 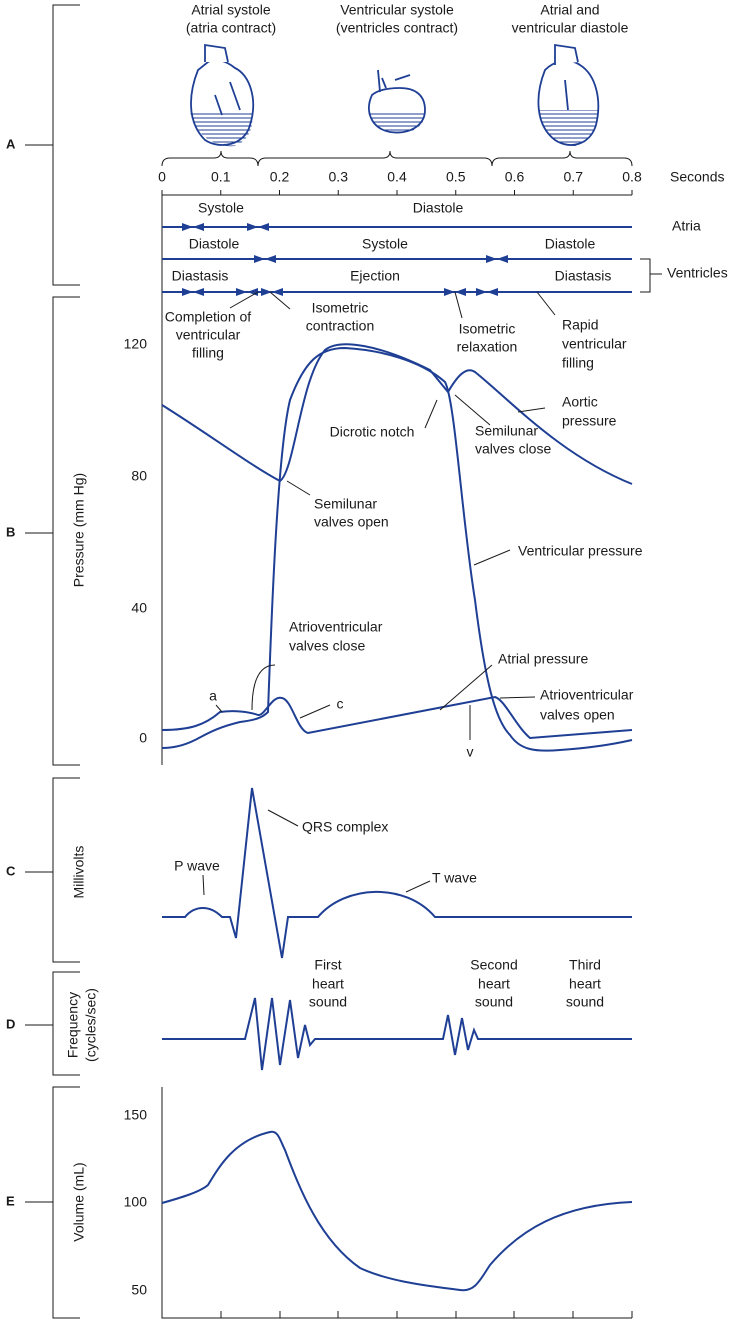 What do you see at coordinates (10, 1200) in the screenshot?
I see `panel-label: E` at bounding box center [10, 1200].